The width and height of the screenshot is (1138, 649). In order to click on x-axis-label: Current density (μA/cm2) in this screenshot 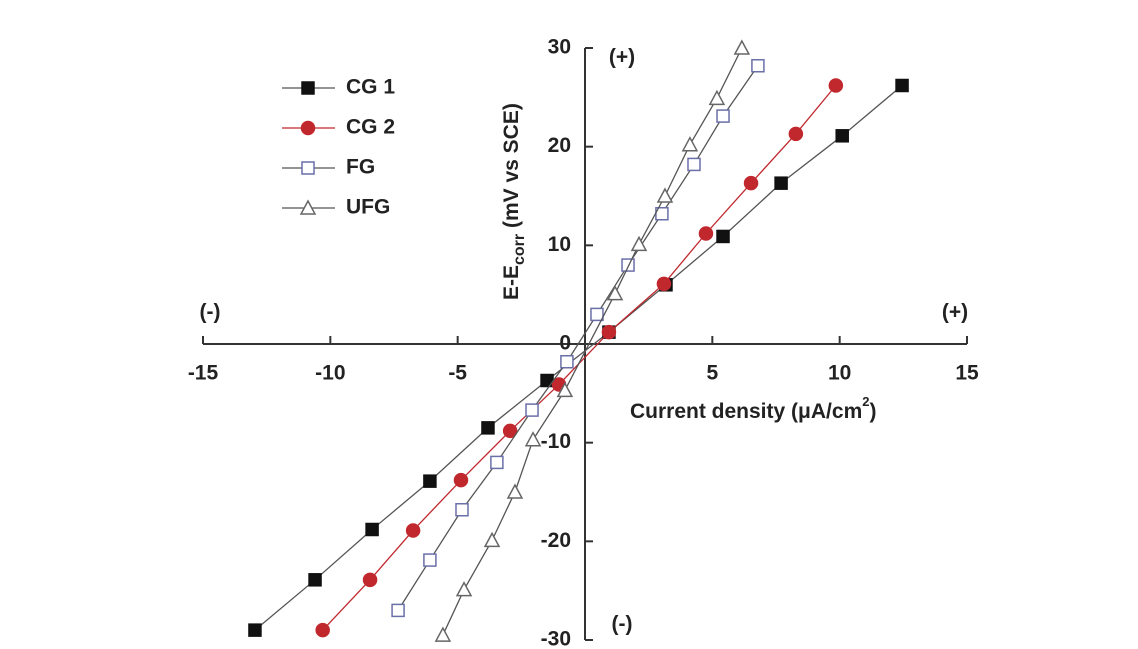, I will do `click(753, 408)`.